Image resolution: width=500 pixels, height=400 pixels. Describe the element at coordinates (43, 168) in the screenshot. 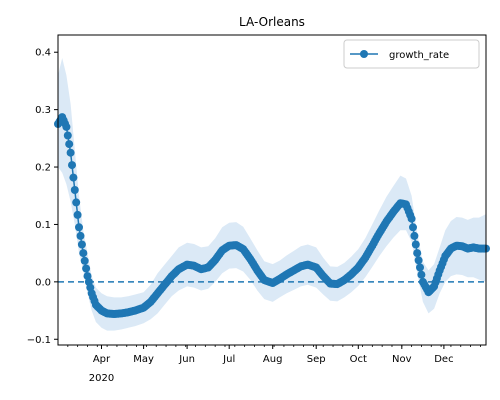

I see `y-tick-label: 0.2` at that location.